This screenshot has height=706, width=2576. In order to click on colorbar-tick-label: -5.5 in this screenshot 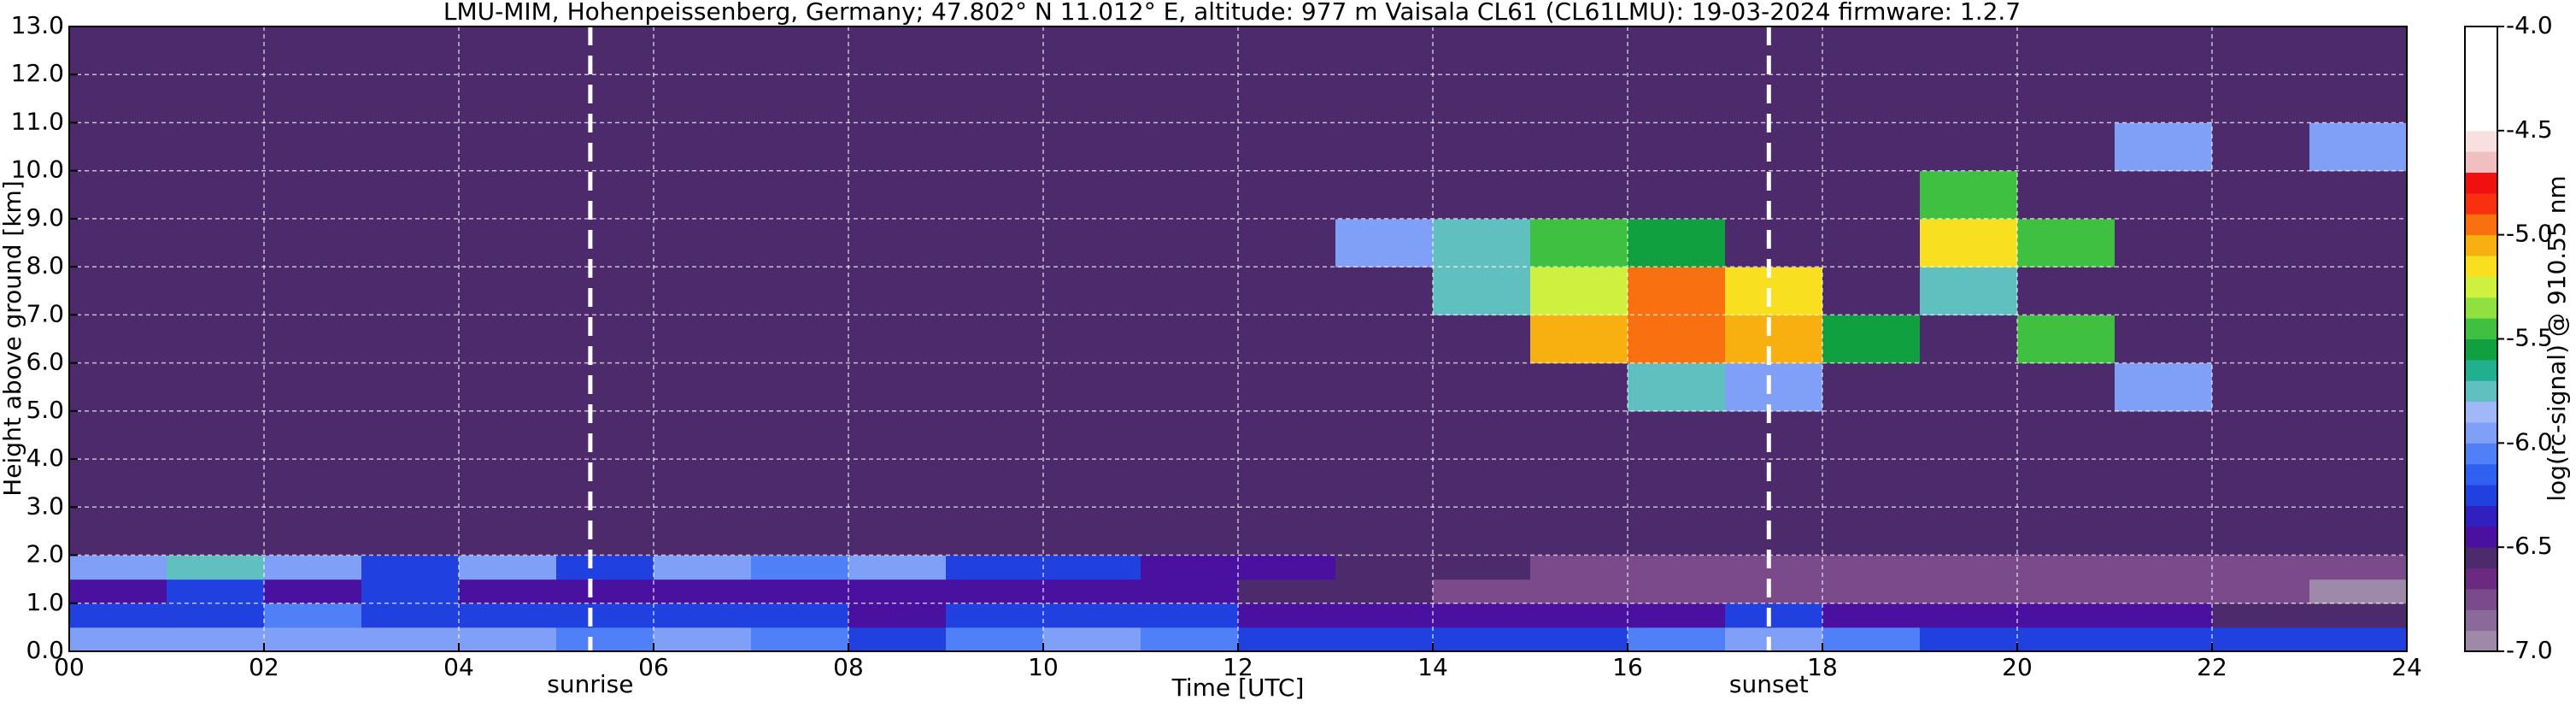, I will do `click(2529, 338)`.